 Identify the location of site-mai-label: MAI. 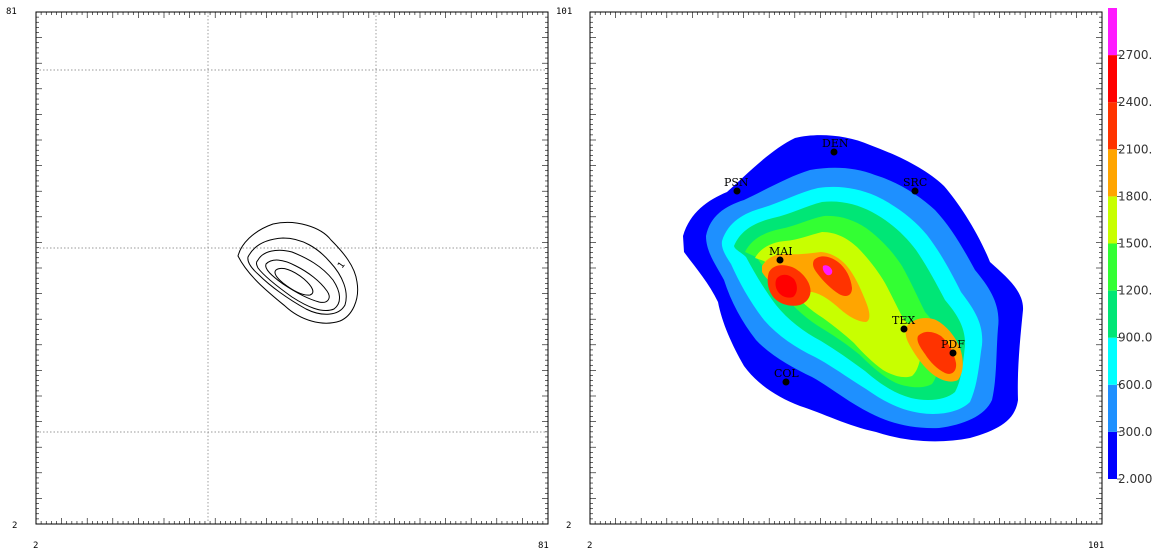
(781, 251).